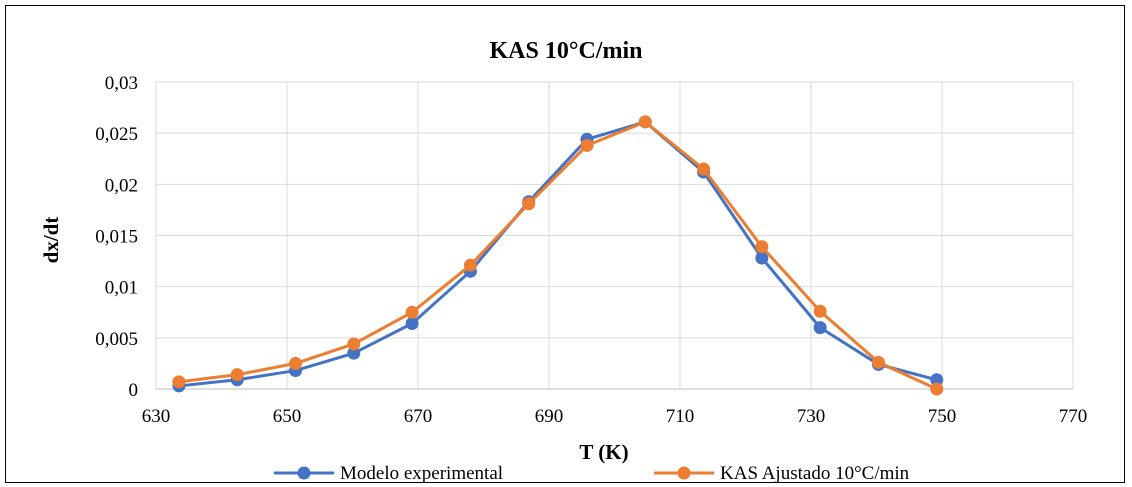  I want to click on y-tick-label: 0, so click(134, 390).